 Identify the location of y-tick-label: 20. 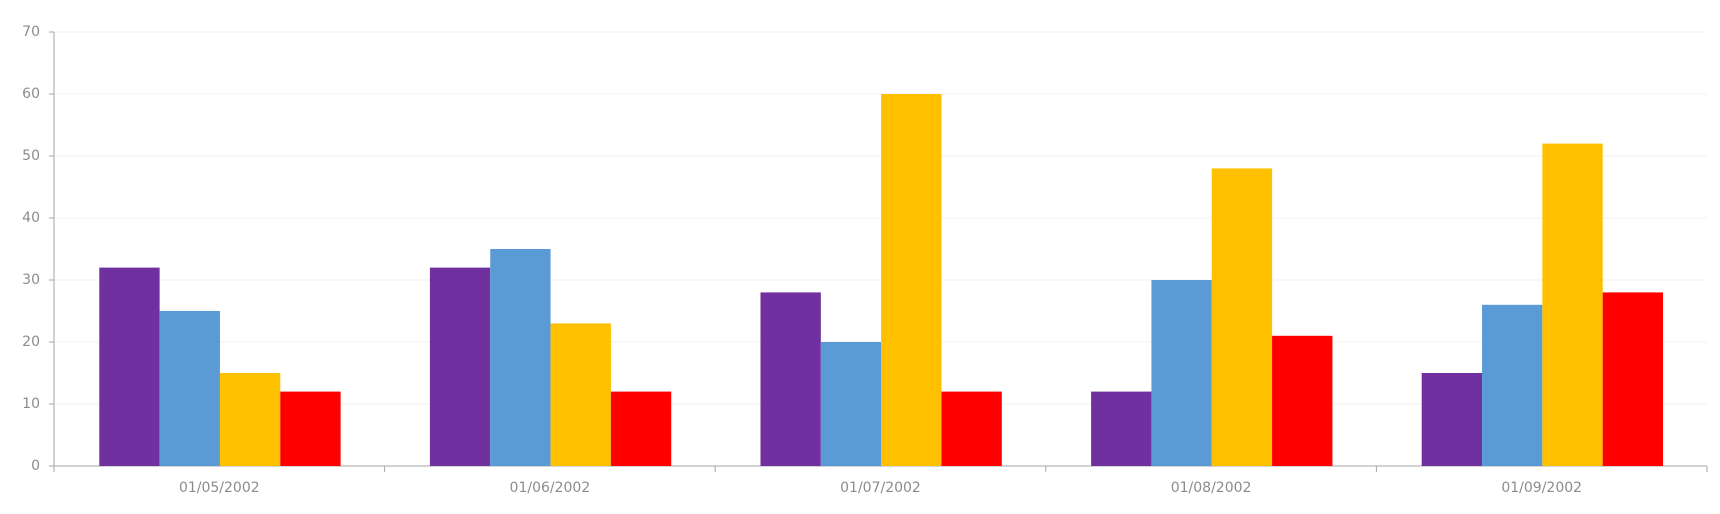
(31, 342).